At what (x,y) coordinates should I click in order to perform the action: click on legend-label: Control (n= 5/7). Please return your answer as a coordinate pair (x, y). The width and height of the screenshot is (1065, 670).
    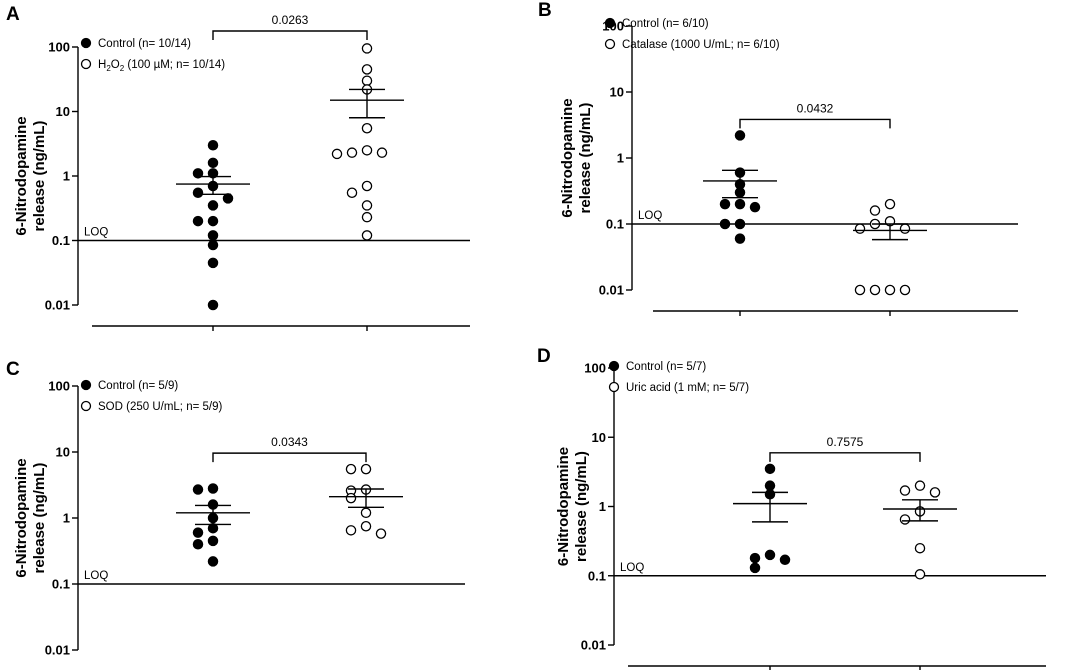
    Looking at the image, I should click on (666, 367).